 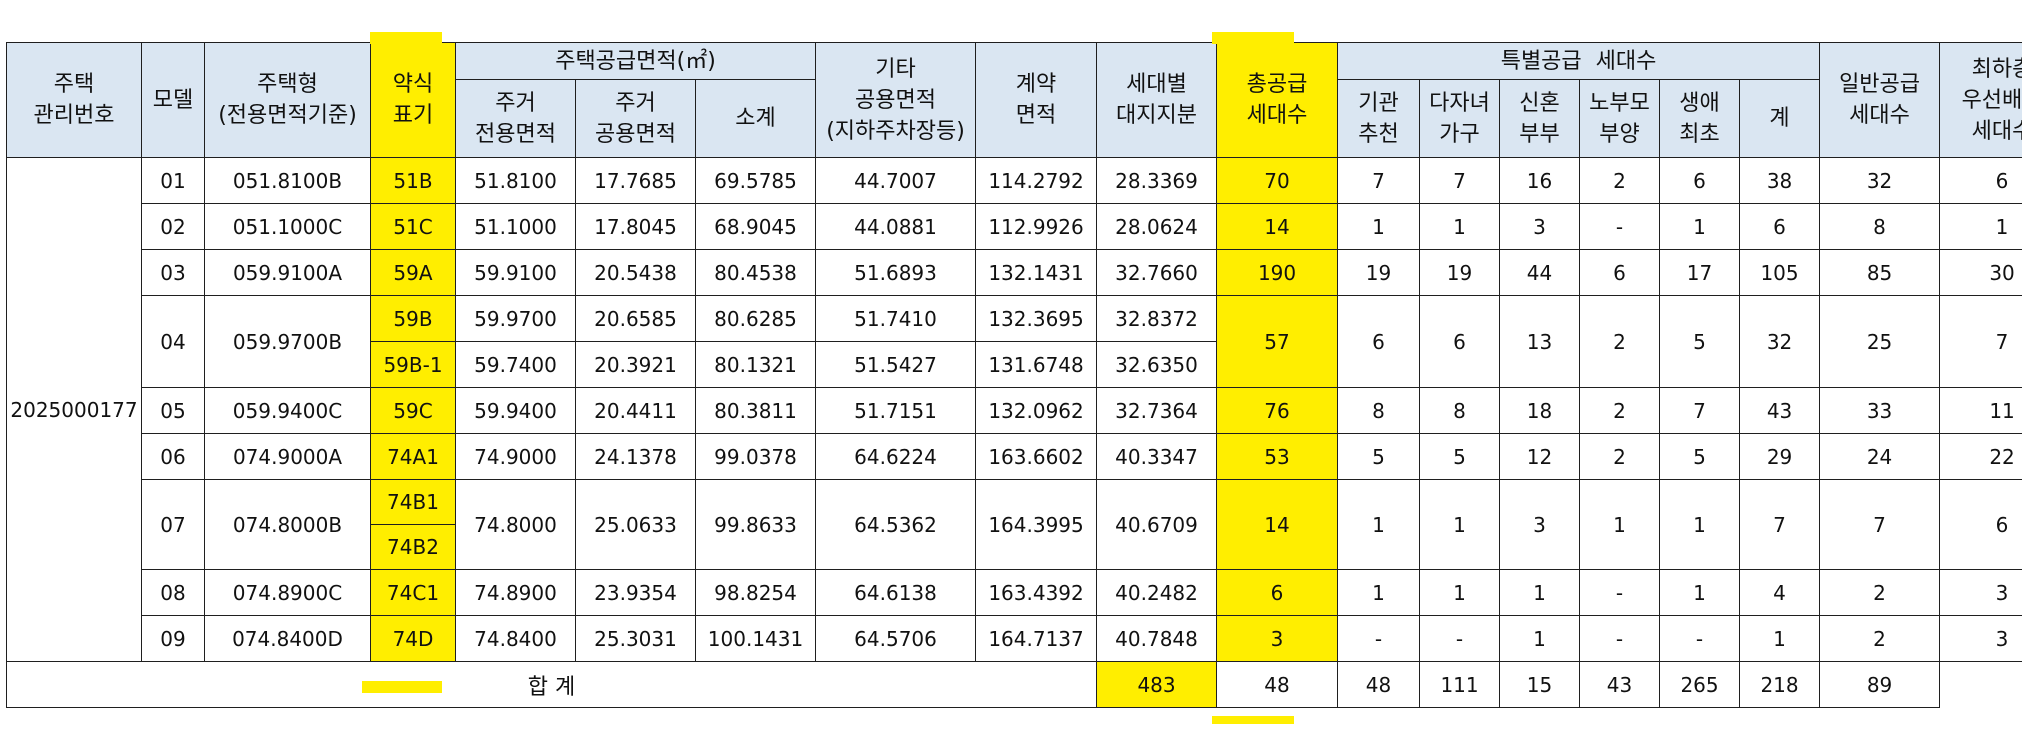 What do you see at coordinates (173, 341) in the screenshot?
I see `model-cell: 04` at bounding box center [173, 341].